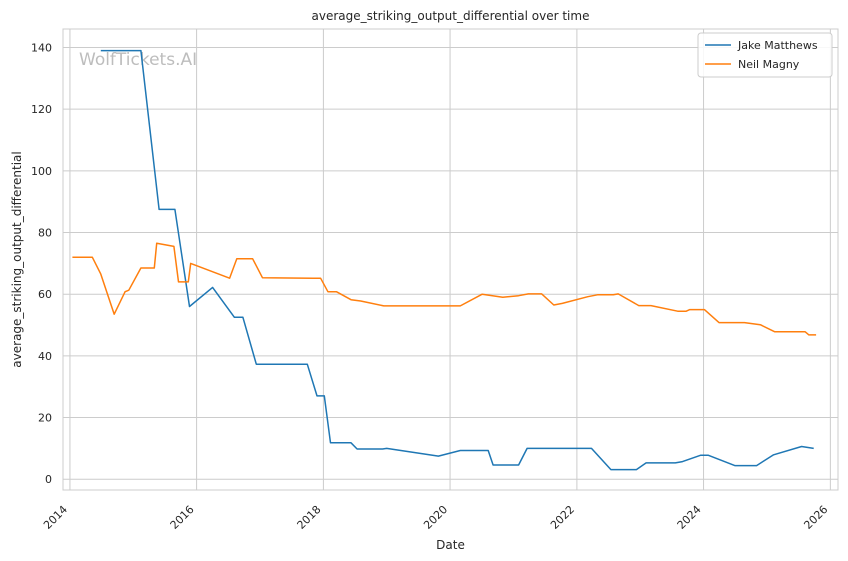 This screenshot has height=561, width=848. Describe the element at coordinates (41, 109) in the screenshot. I see `y-tick-label: 120` at that location.